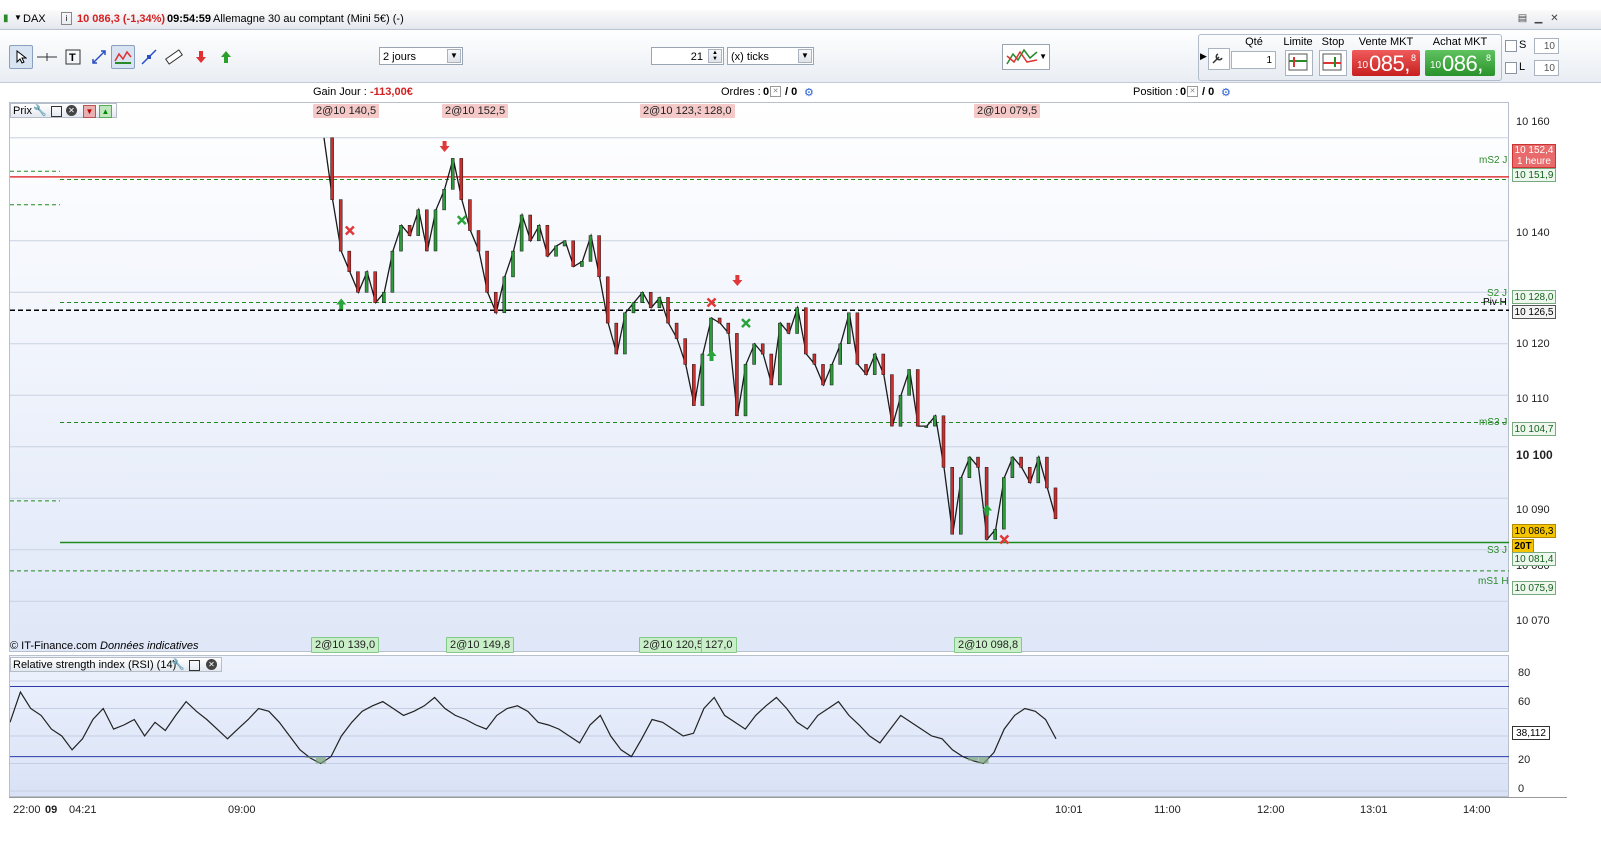 The image size is (1601, 844). What do you see at coordinates (1386, 63) in the screenshot?
I see `sell-market-button: 10 085, 8` at bounding box center [1386, 63].